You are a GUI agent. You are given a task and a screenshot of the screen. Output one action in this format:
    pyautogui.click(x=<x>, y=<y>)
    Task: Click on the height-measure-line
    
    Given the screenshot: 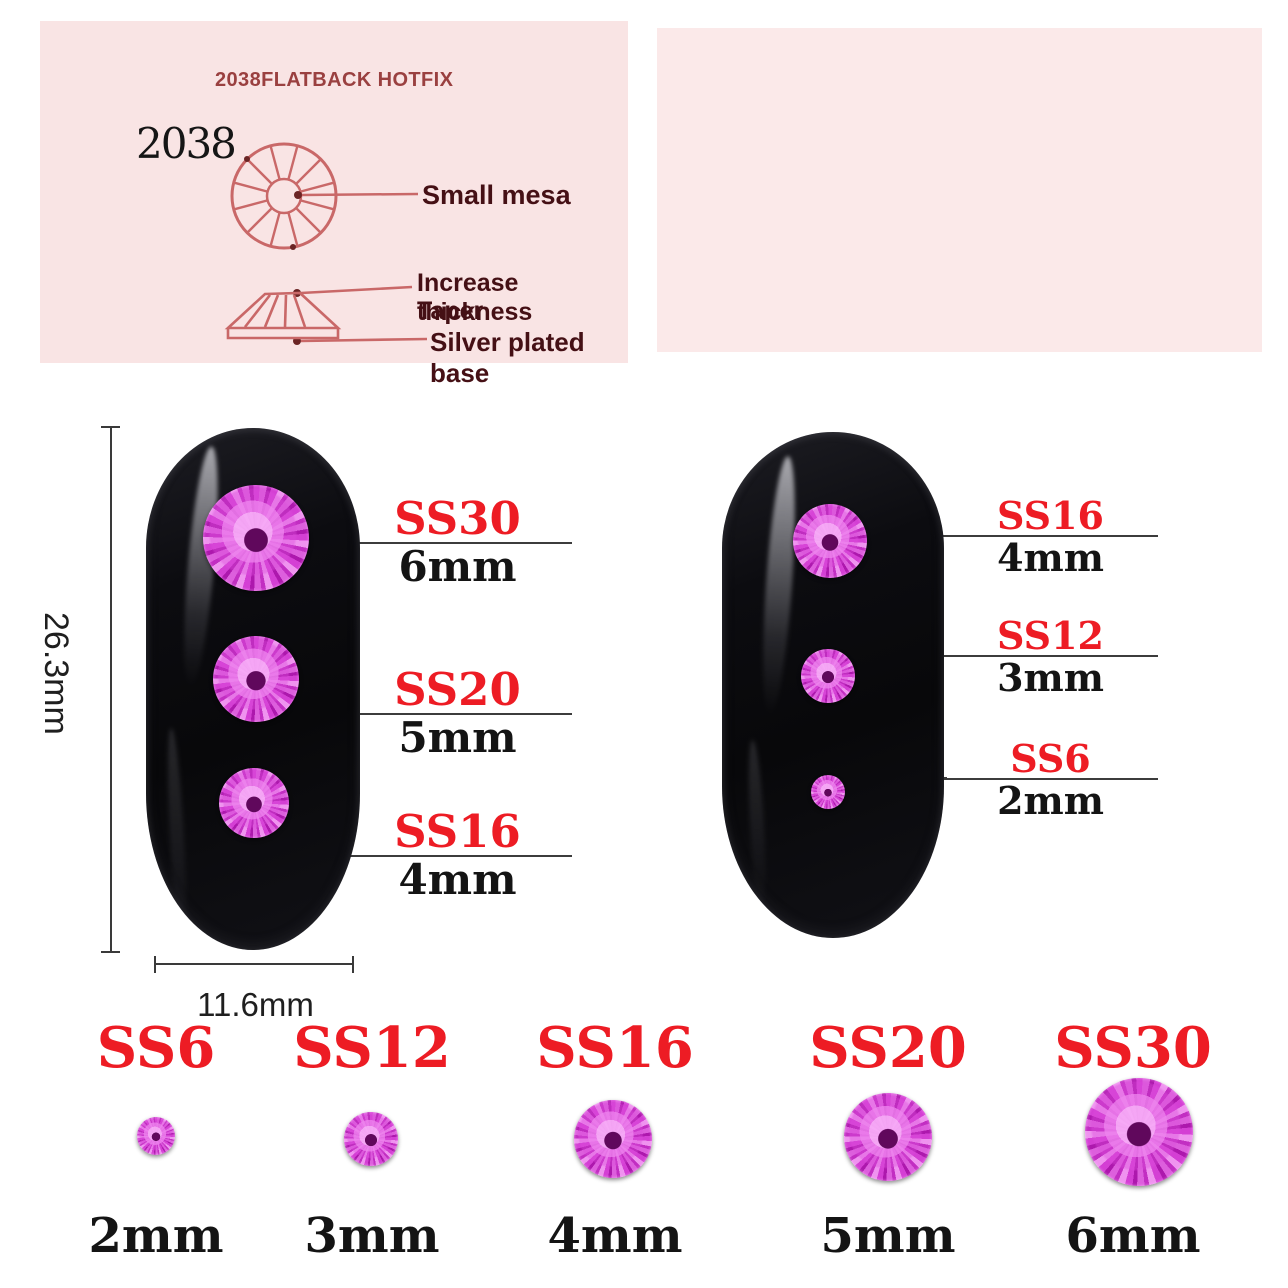 What is the action you would take?
    pyautogui.click(x=111, y=690)
    